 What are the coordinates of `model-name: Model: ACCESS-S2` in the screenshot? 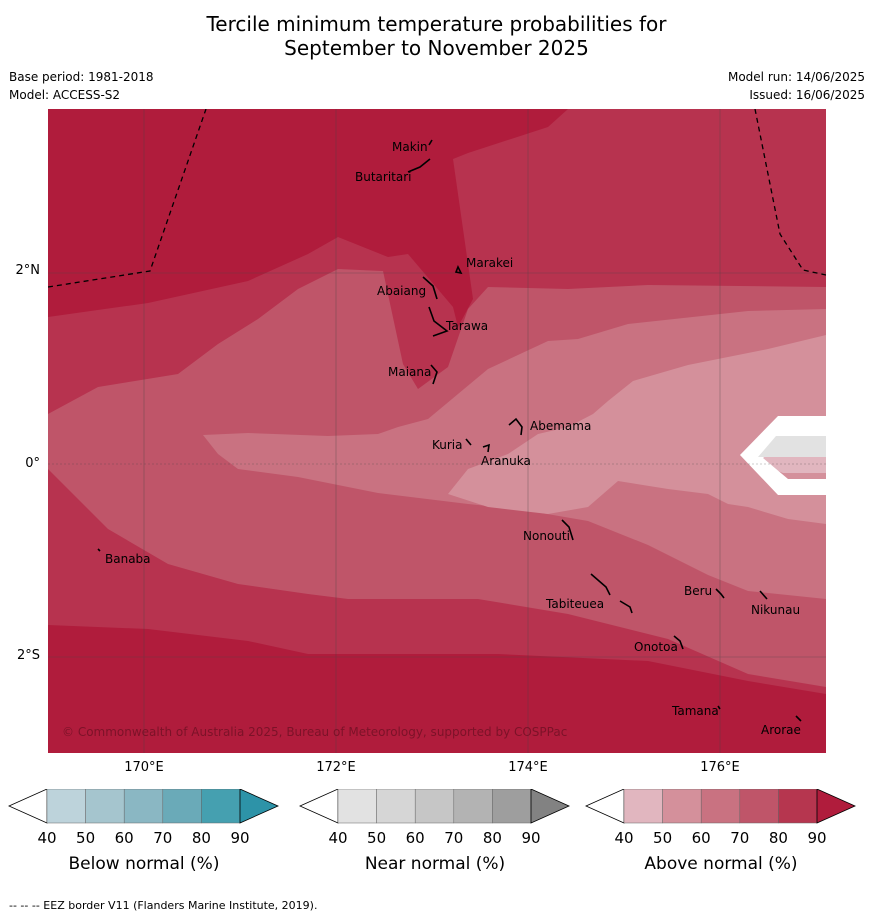 It's located at (65, 95).